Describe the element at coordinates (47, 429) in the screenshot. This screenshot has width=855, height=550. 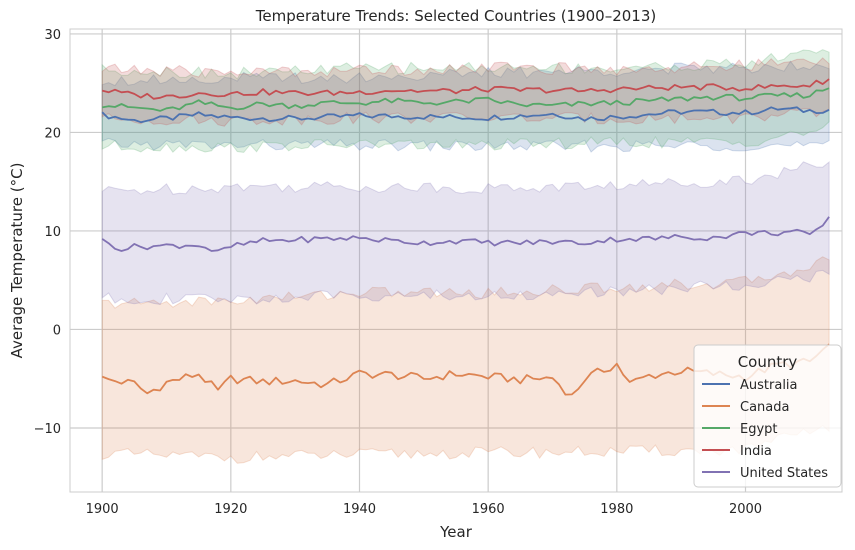
I see `y-tick-label: −10` at that location.